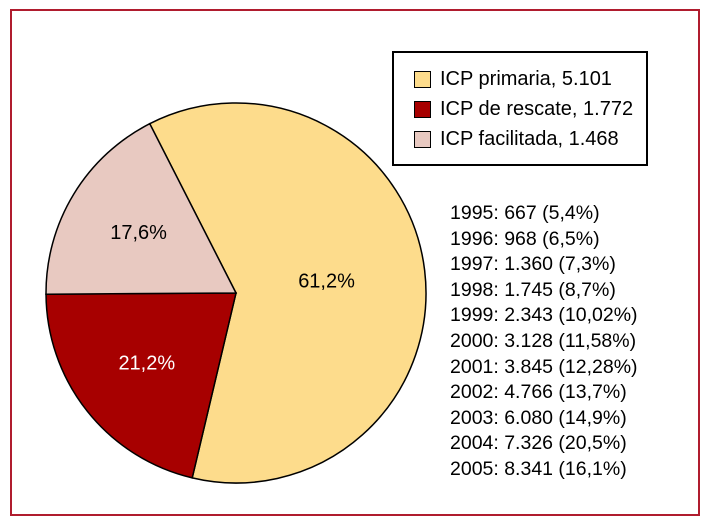  What do you see at coordinates (138, 233) in the screenshot?
I see `pie-label-icp-facilitada: 17,6%` at bounding box center [138, 233].